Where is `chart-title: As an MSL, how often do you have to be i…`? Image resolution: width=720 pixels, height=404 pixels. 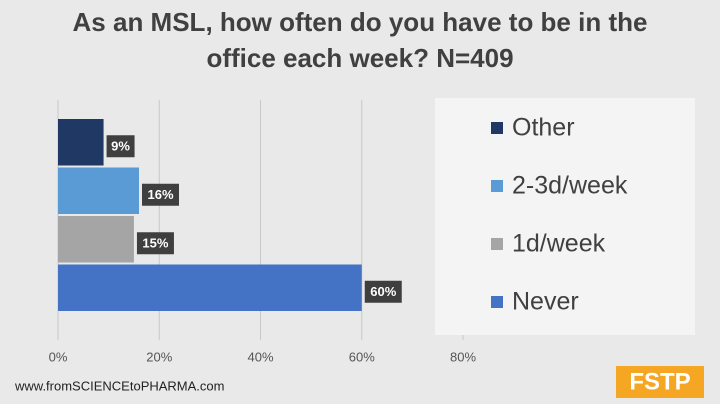
chart-title: As an MSL, how often do you have to be i… is located at coordinates (360, 40).